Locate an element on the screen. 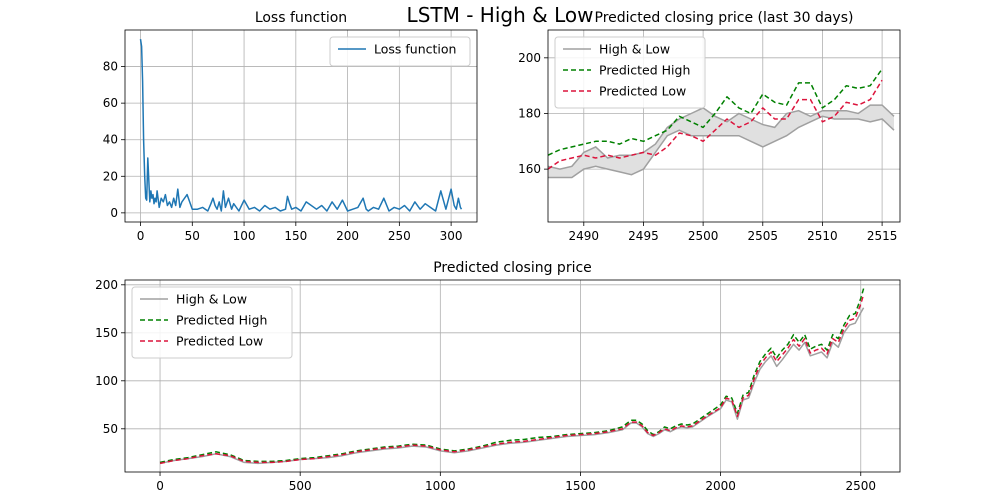 This screenshot has width=1000, height=500. loss-series-loss-function is located at coordinates (301, 125).